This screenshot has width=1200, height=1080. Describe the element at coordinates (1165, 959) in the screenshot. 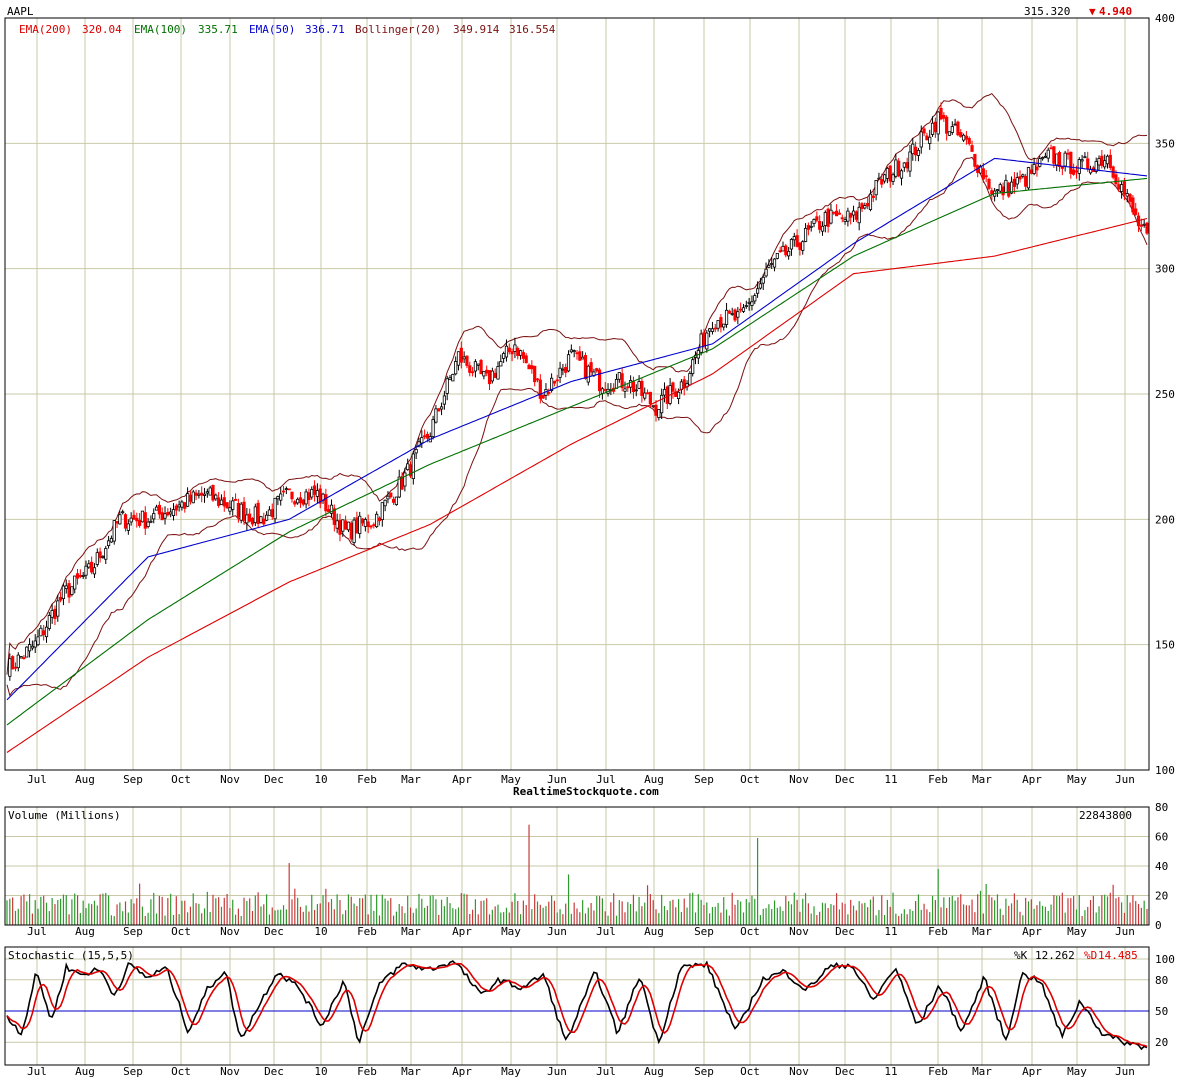

I see `y-tick-label: 100` at that location.